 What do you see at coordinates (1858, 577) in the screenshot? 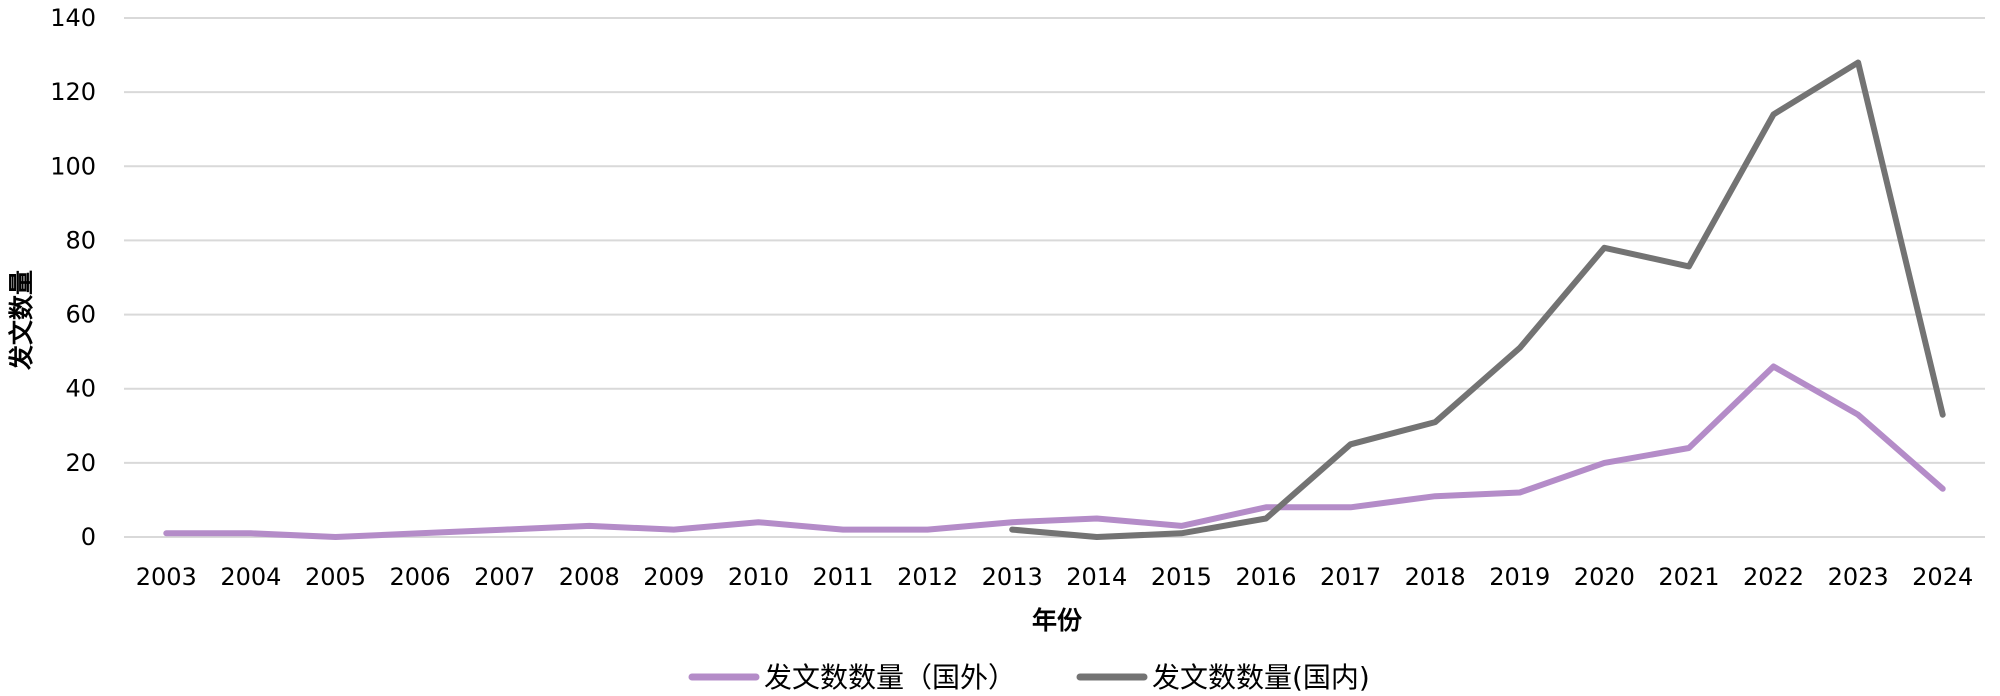
I see `x-tick-label: 2023` at bounding box center [1858, 577].